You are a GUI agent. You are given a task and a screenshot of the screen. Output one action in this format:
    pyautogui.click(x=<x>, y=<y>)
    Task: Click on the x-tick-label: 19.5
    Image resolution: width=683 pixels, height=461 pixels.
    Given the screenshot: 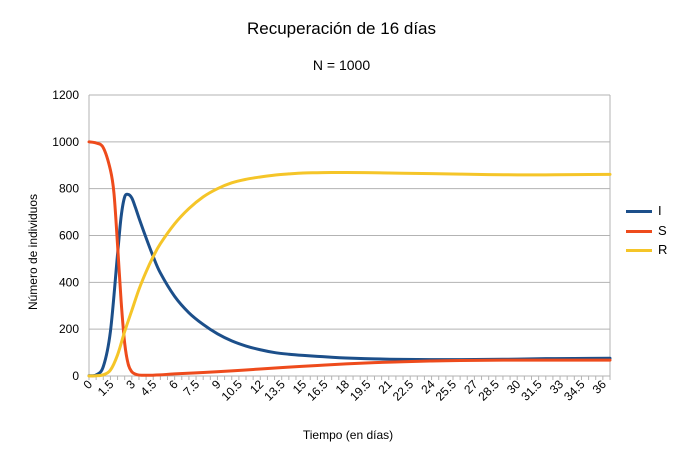 What is the action you would take?
    pyautogui.click(x=360, y=390)
    